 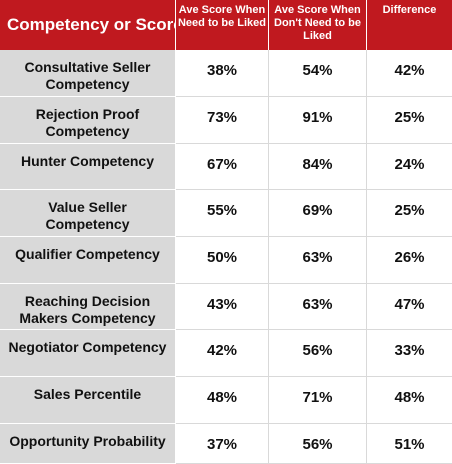 What do you see at coordinates (91, 25) in the screenshot?
I see `header-competency-or-score: Competency or Score` at bounding box center [91, 25].